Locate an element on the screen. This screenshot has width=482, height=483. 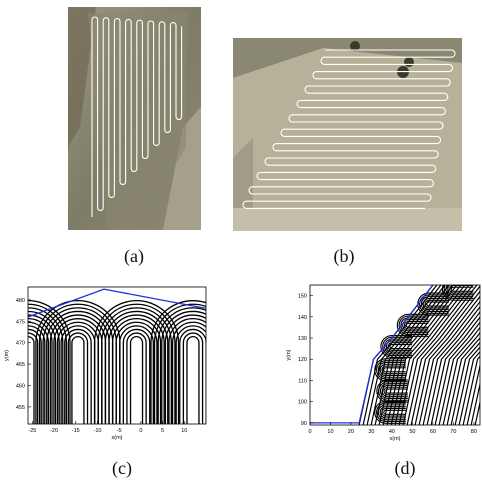
y-tick-label: 110 is located at coordinates (302, 381).